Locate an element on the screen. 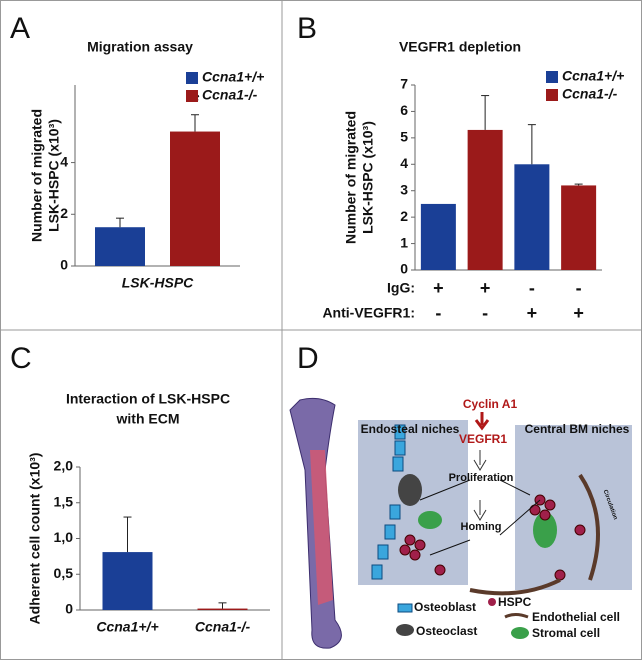 The image size is (642, 660). osteoblasts is located at coordinates (388, 502).